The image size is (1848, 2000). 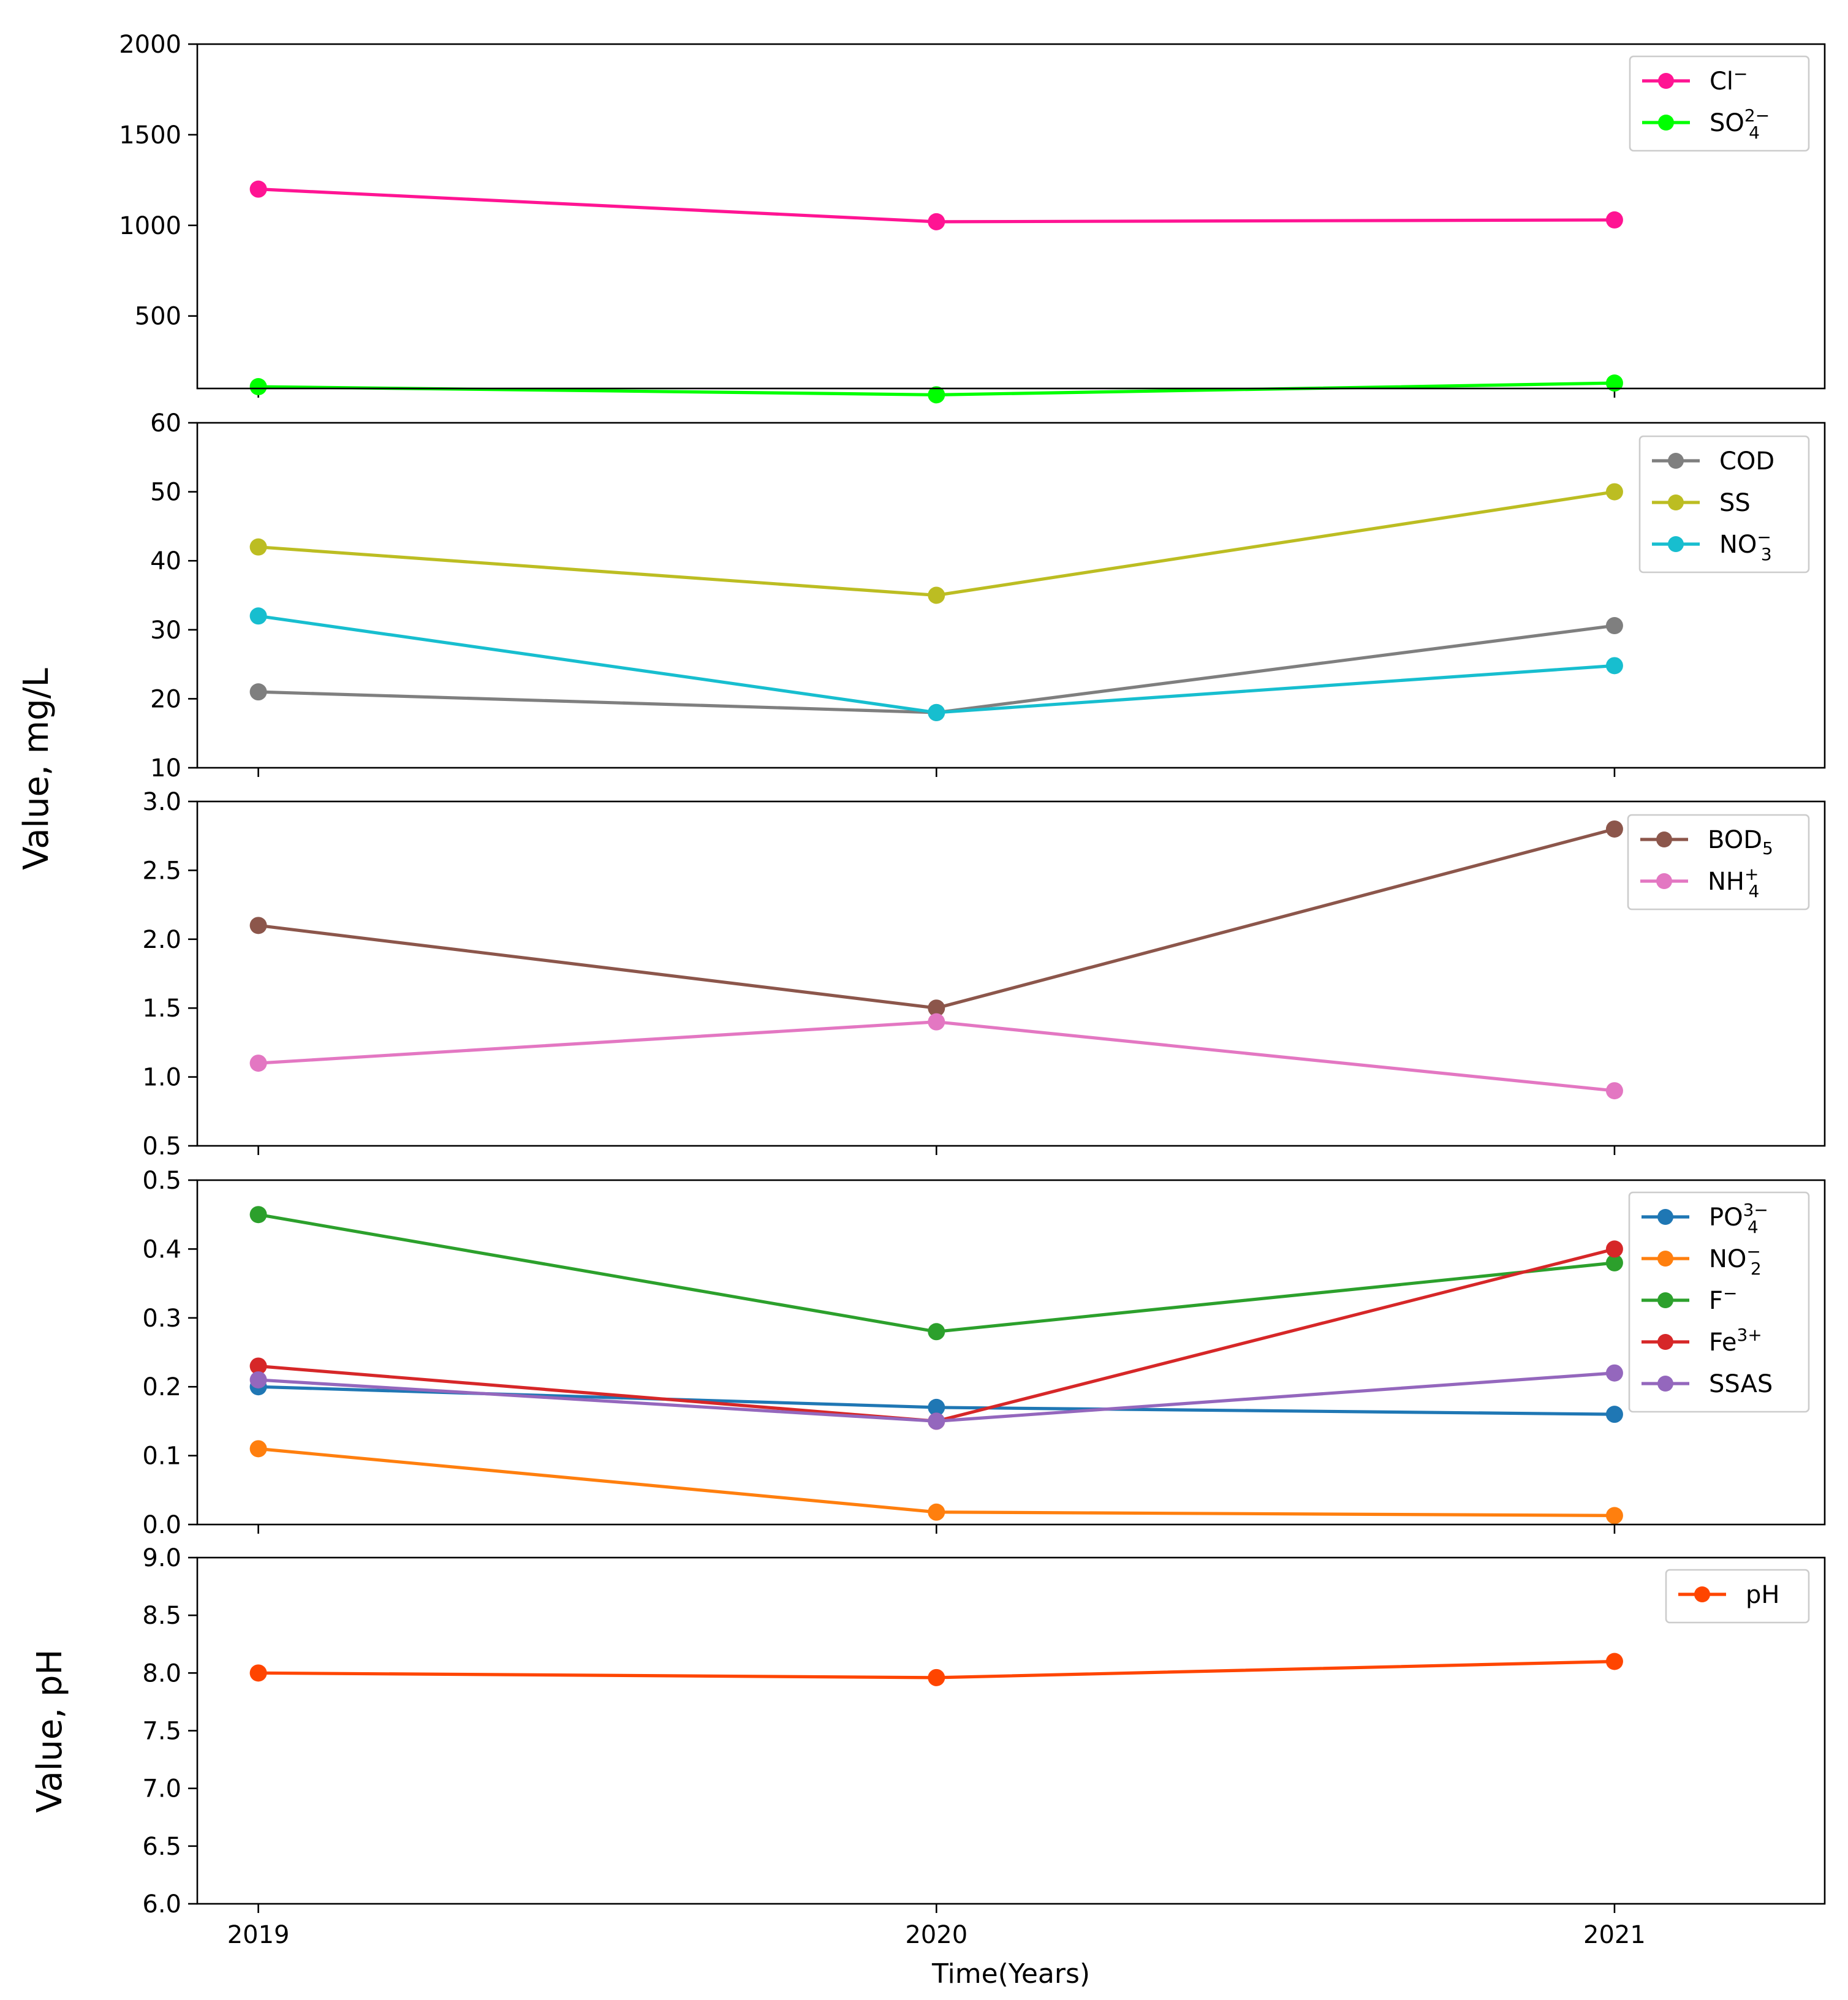 What do you see at coordinates (1718, 862) in the screenshot?
I see `legend-3: BOD5 NH+ 4` at bounding box center [1718, 862].